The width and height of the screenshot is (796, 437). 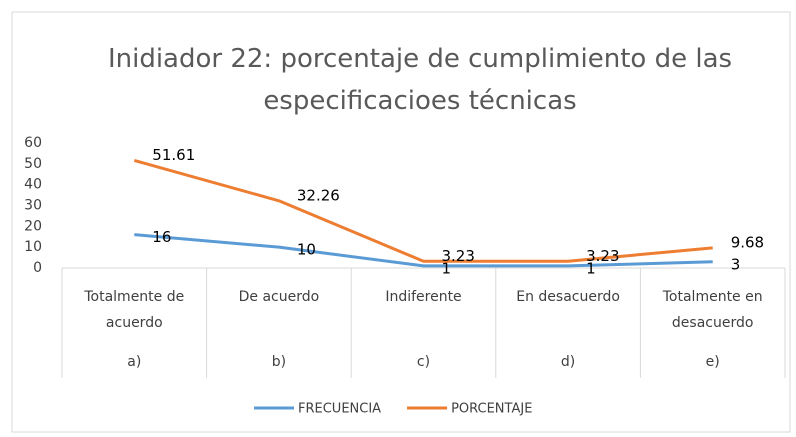 What do you see at coordinates (423, 297) in the screenshot?
I see `x-tick-label: Indiferente` at bounding box center [423, 297].